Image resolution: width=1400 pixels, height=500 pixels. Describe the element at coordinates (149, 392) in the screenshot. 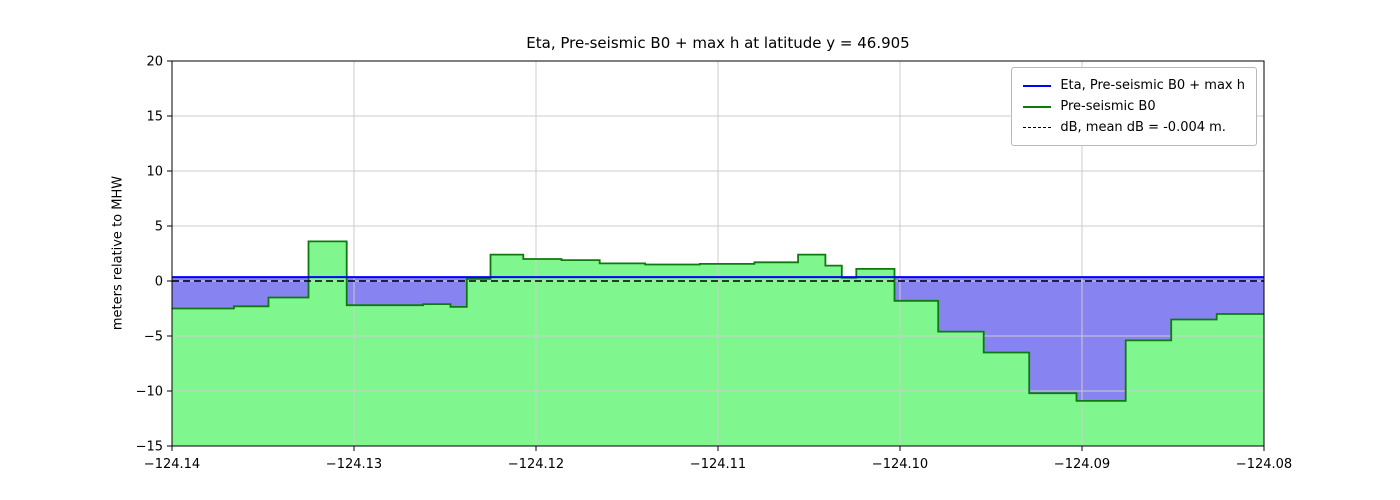

I see `y-tick-label: −10` at that location.